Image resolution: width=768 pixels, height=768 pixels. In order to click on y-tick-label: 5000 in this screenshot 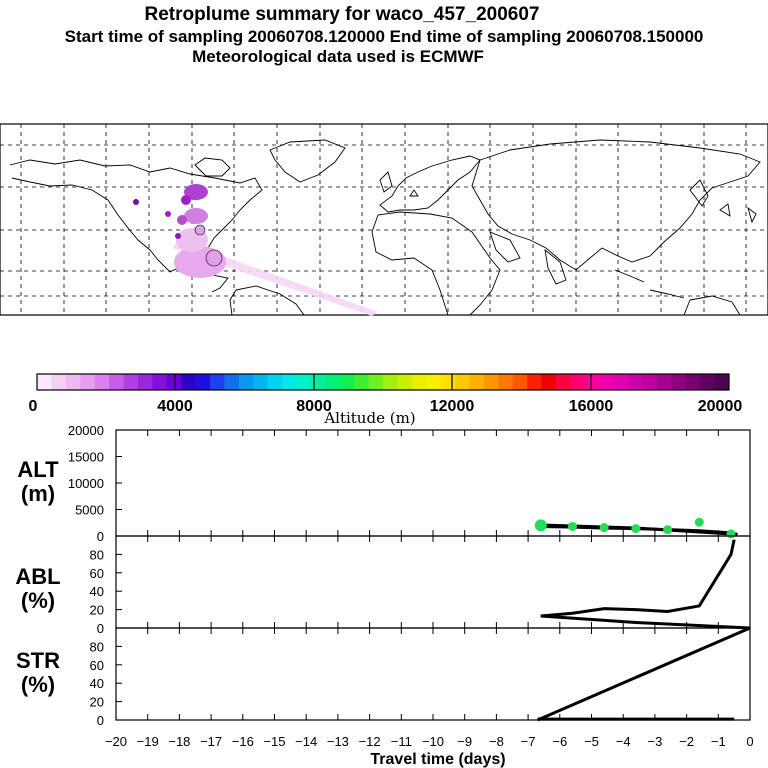, I will do `click(89, 510)`.